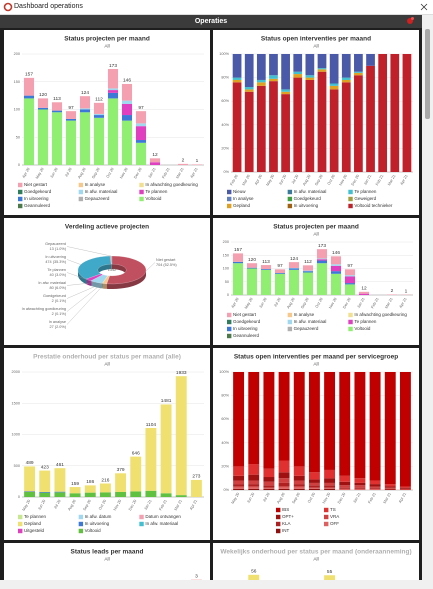 This screenshot has height=589, width=433. I want to click on close-button, so click(424, 7).